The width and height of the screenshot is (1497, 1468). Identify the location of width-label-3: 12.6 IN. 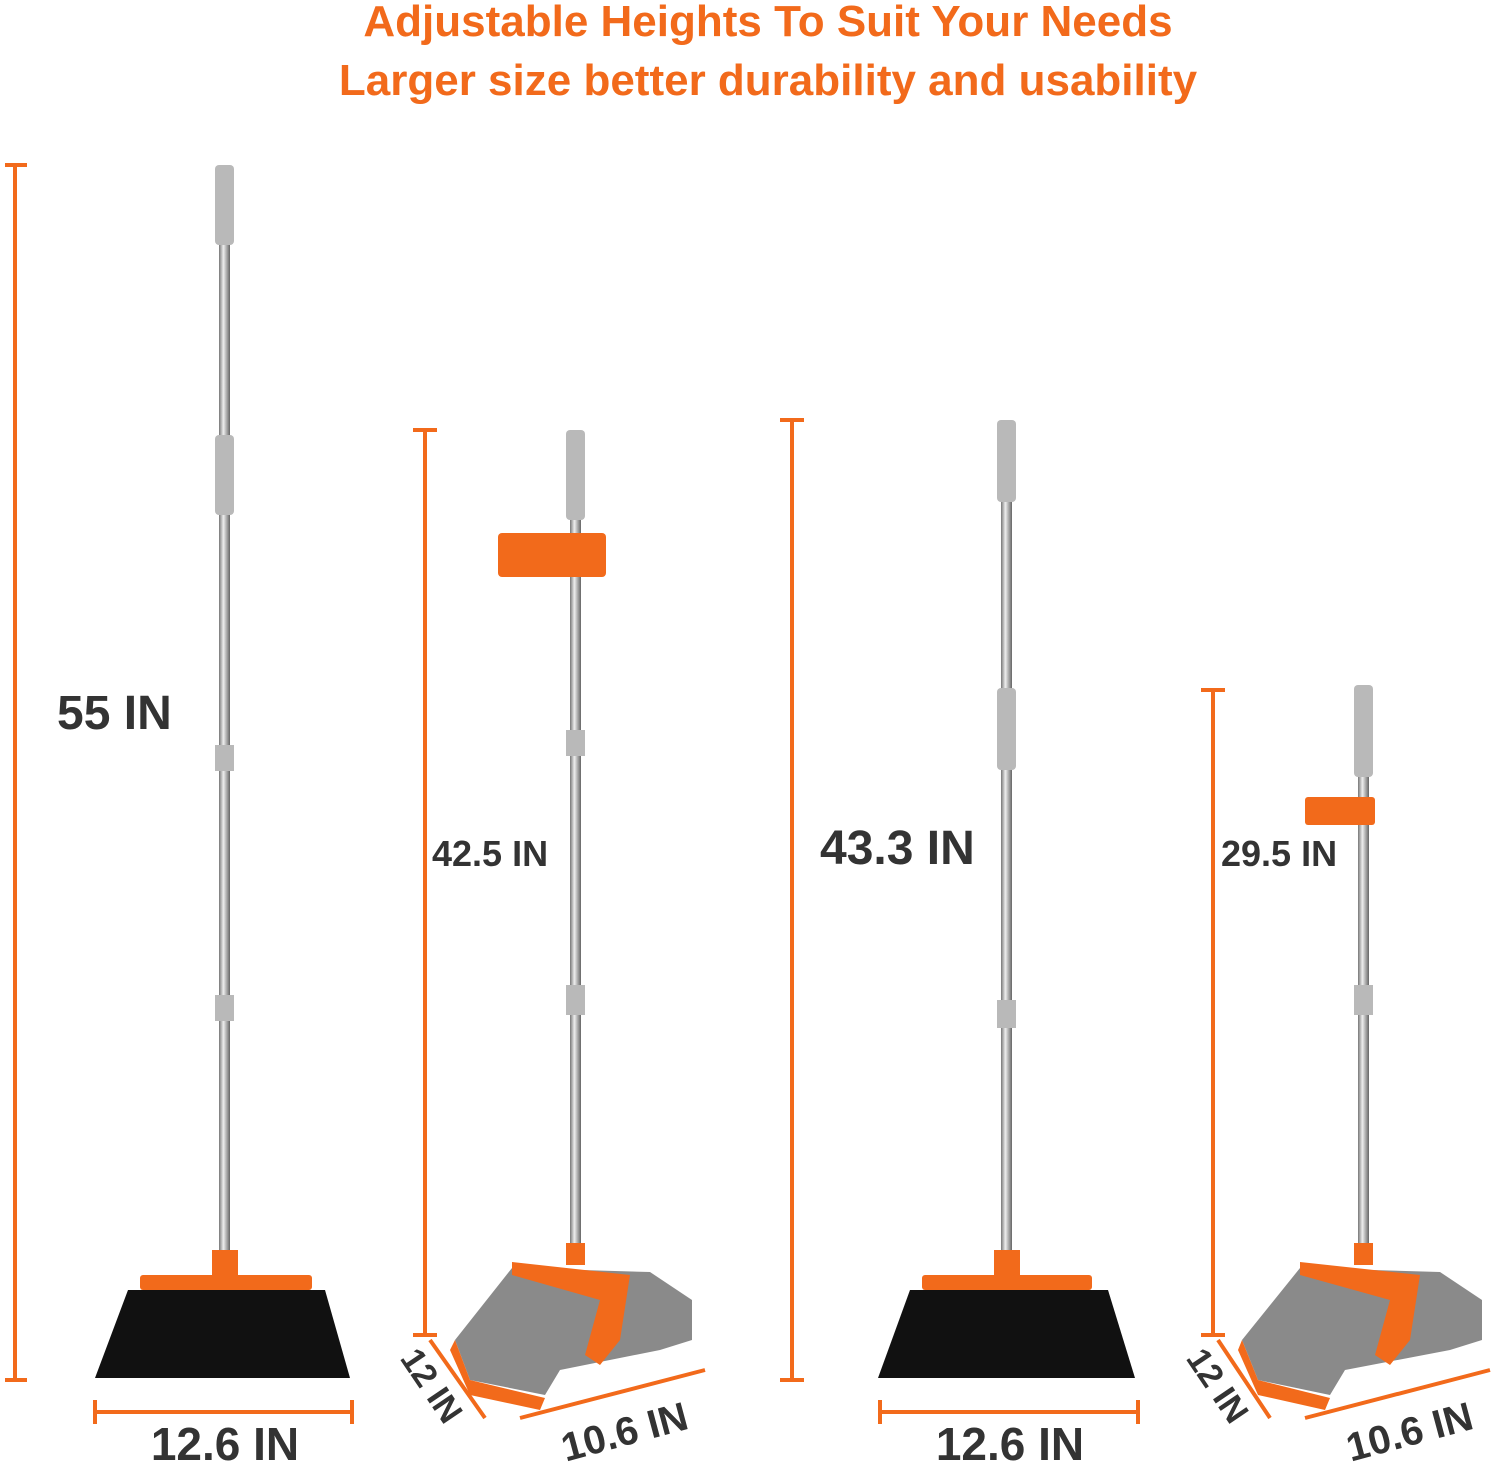
(1010, 1443).